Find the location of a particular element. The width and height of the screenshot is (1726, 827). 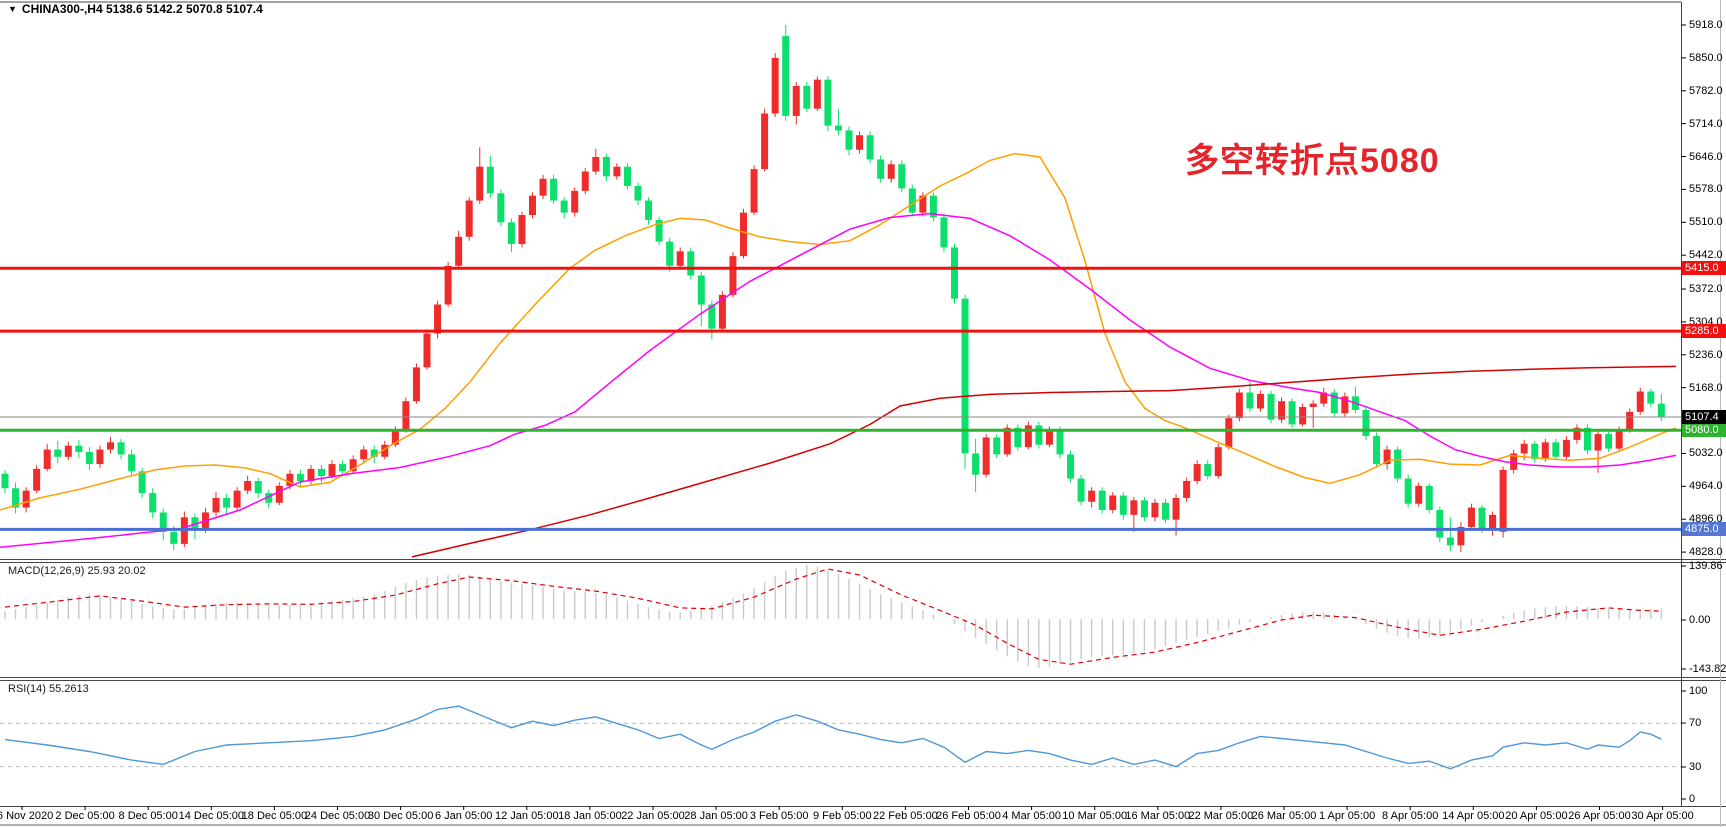

time-axis-label: 22 Feb 05:00 is located at coordinates (905, 816).